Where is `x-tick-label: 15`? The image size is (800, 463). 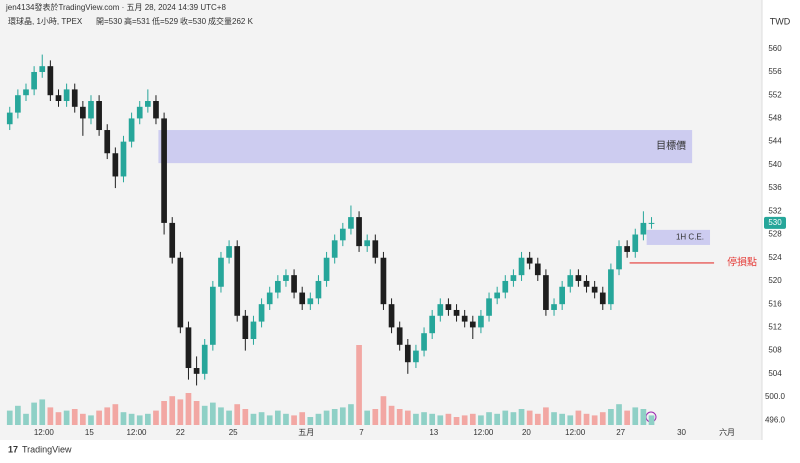 x-tick-label: 15 is located at coordinates (89, 432).